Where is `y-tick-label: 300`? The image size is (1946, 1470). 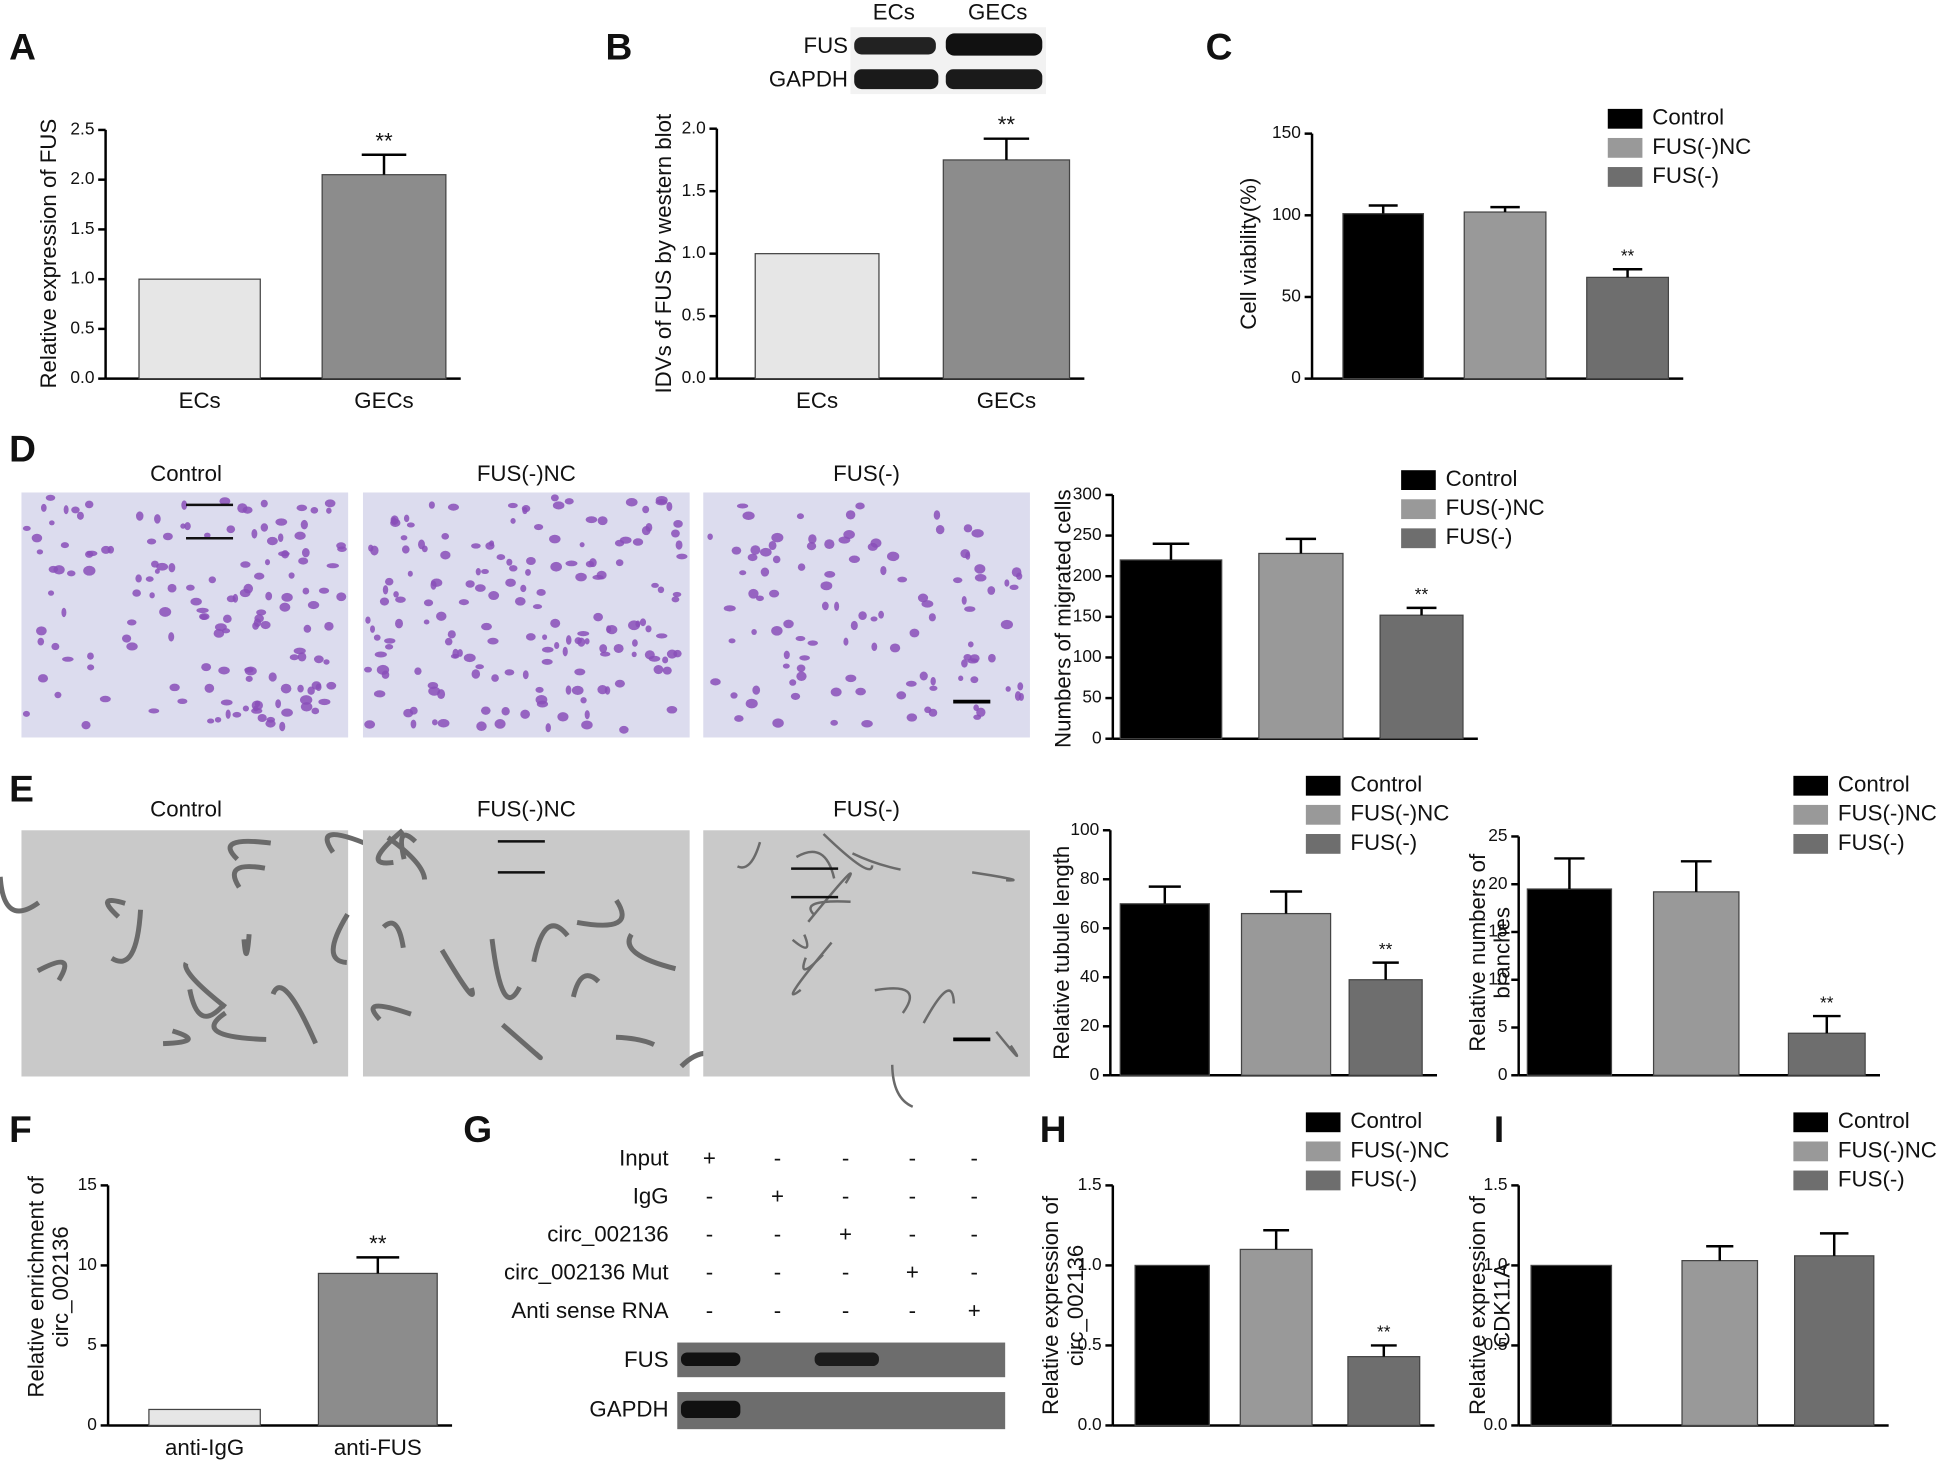 y-tick-label: 300 is located at coordinates (1087, 494).